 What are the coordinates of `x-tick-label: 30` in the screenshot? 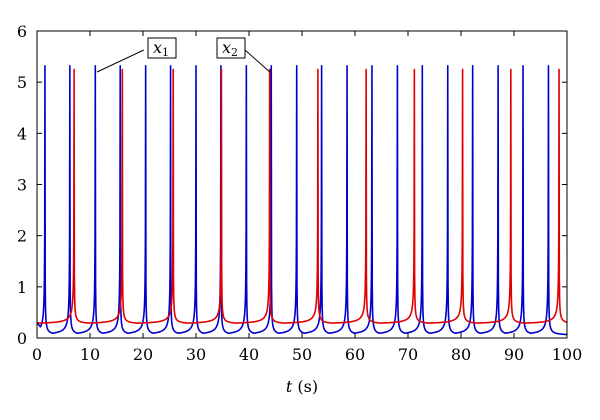 It's located at (196, 354).